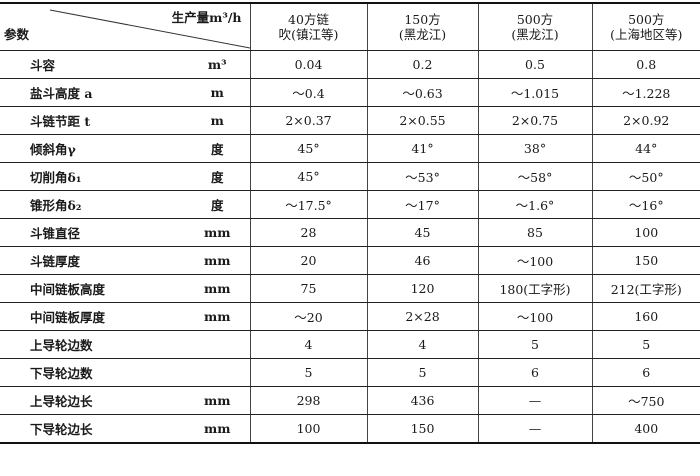 Image resolution: width=700 pixels, height=476 pixels. I want to click on value-cell: 0.2, so click(422, 64).